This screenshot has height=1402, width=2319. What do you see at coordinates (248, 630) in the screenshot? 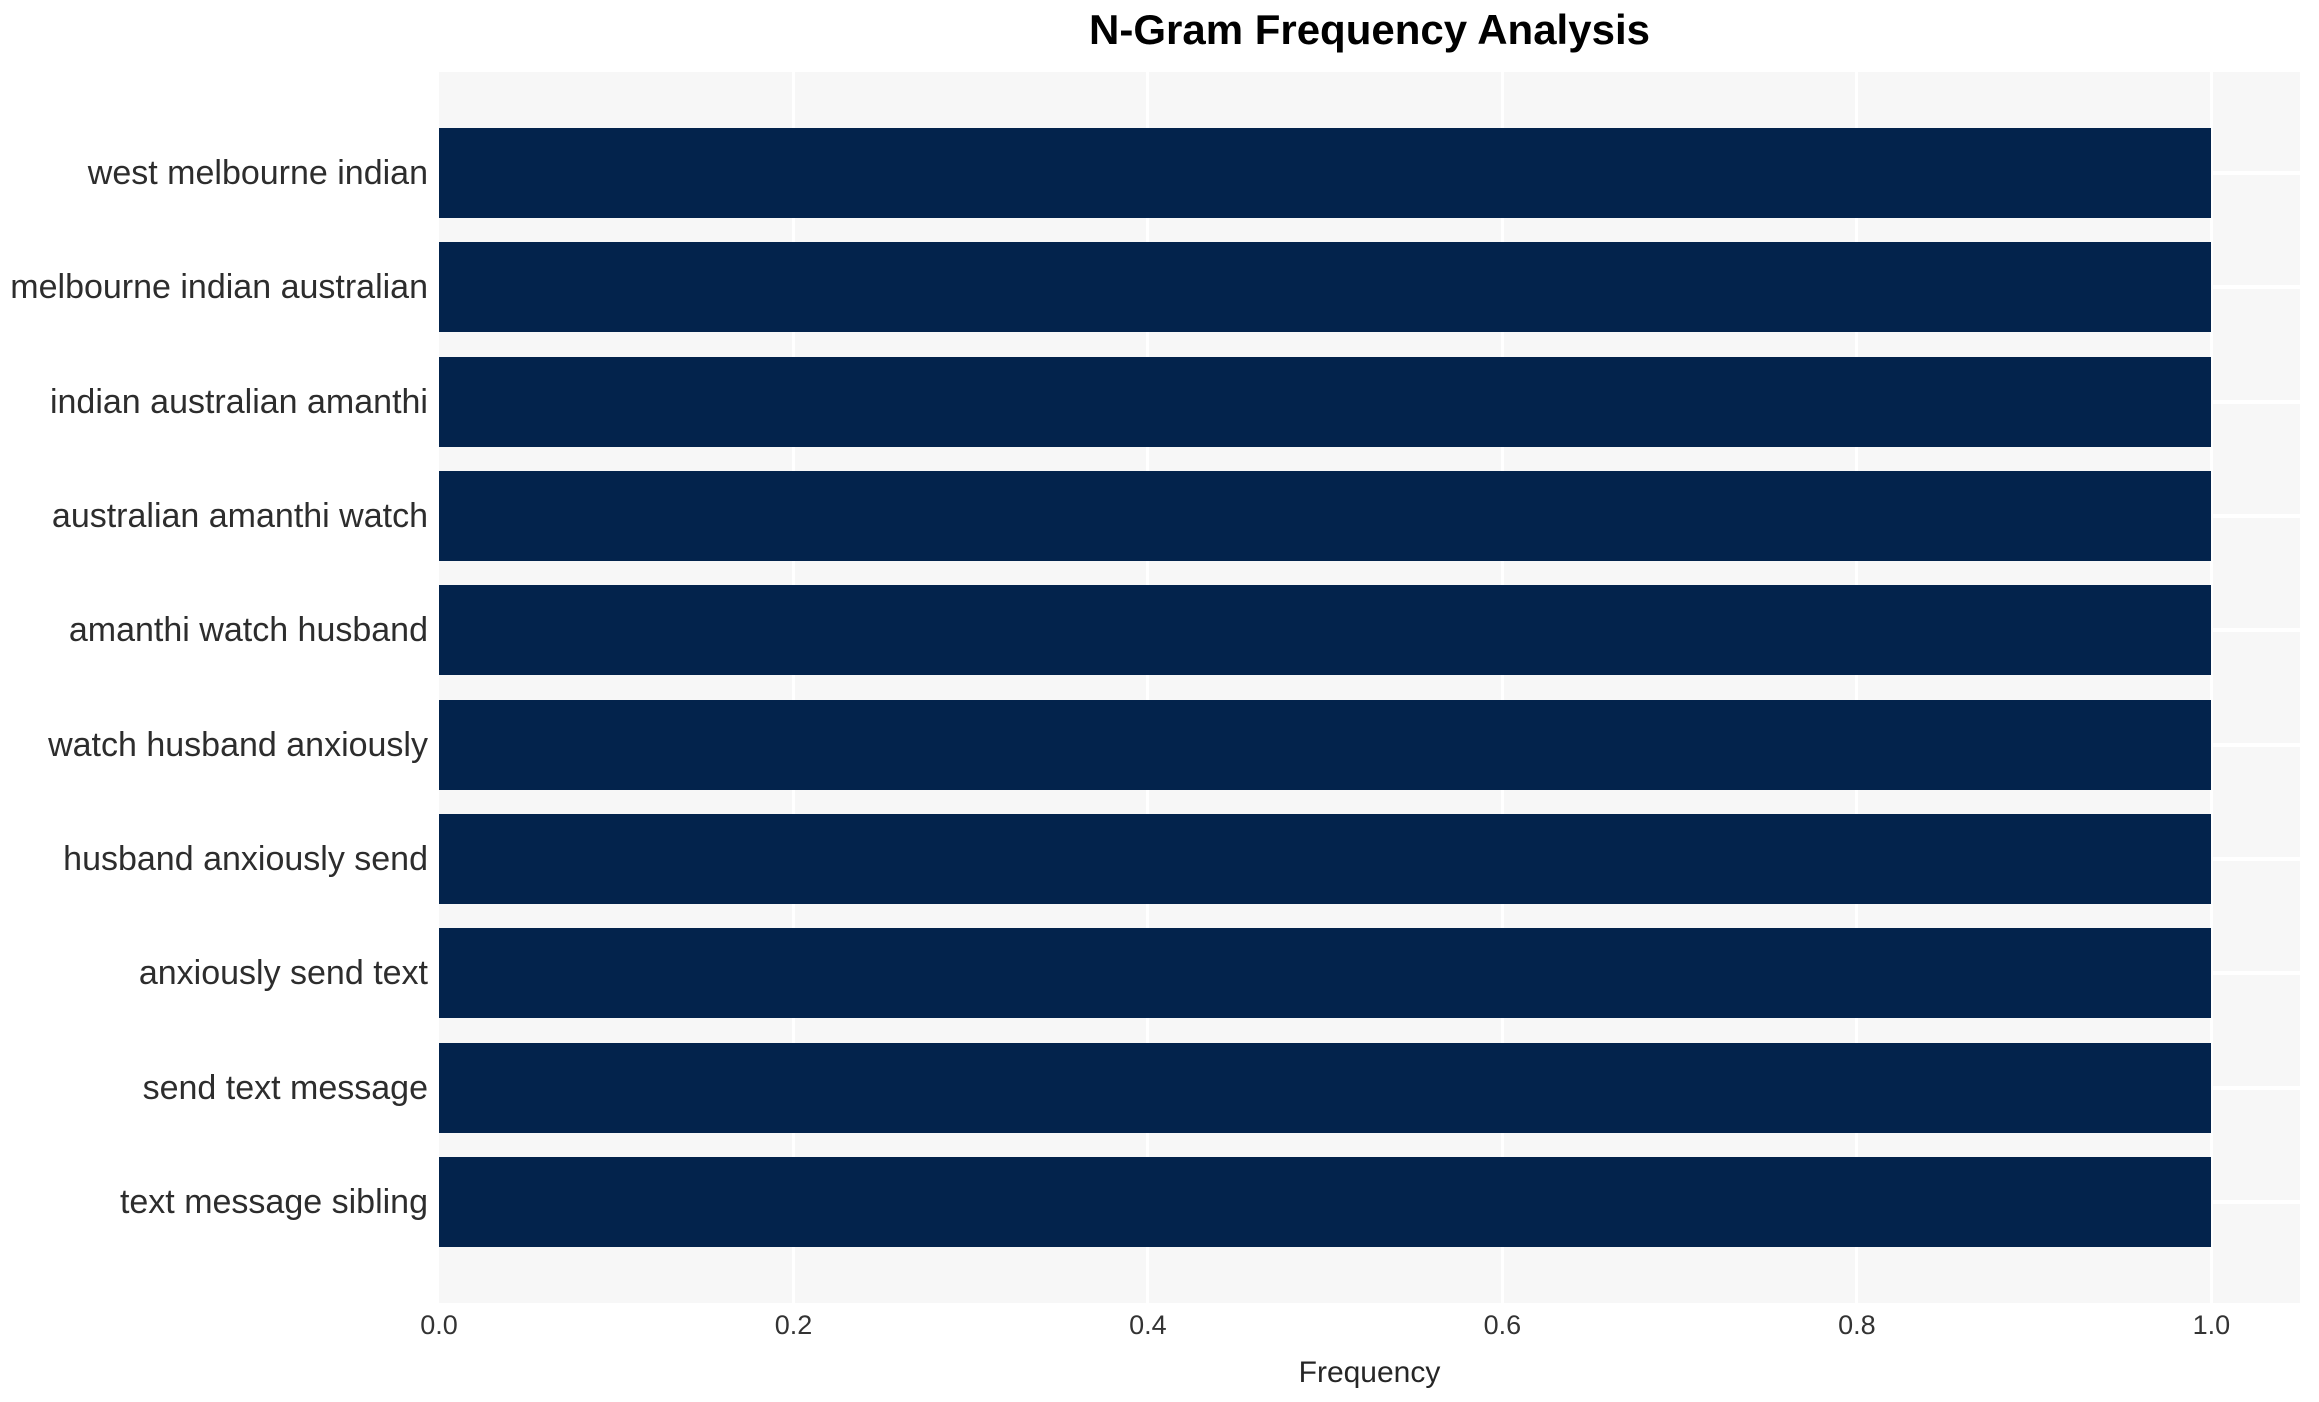
I see `y-tick-label: amanthi watch husband` at bounding box center [248, 630].